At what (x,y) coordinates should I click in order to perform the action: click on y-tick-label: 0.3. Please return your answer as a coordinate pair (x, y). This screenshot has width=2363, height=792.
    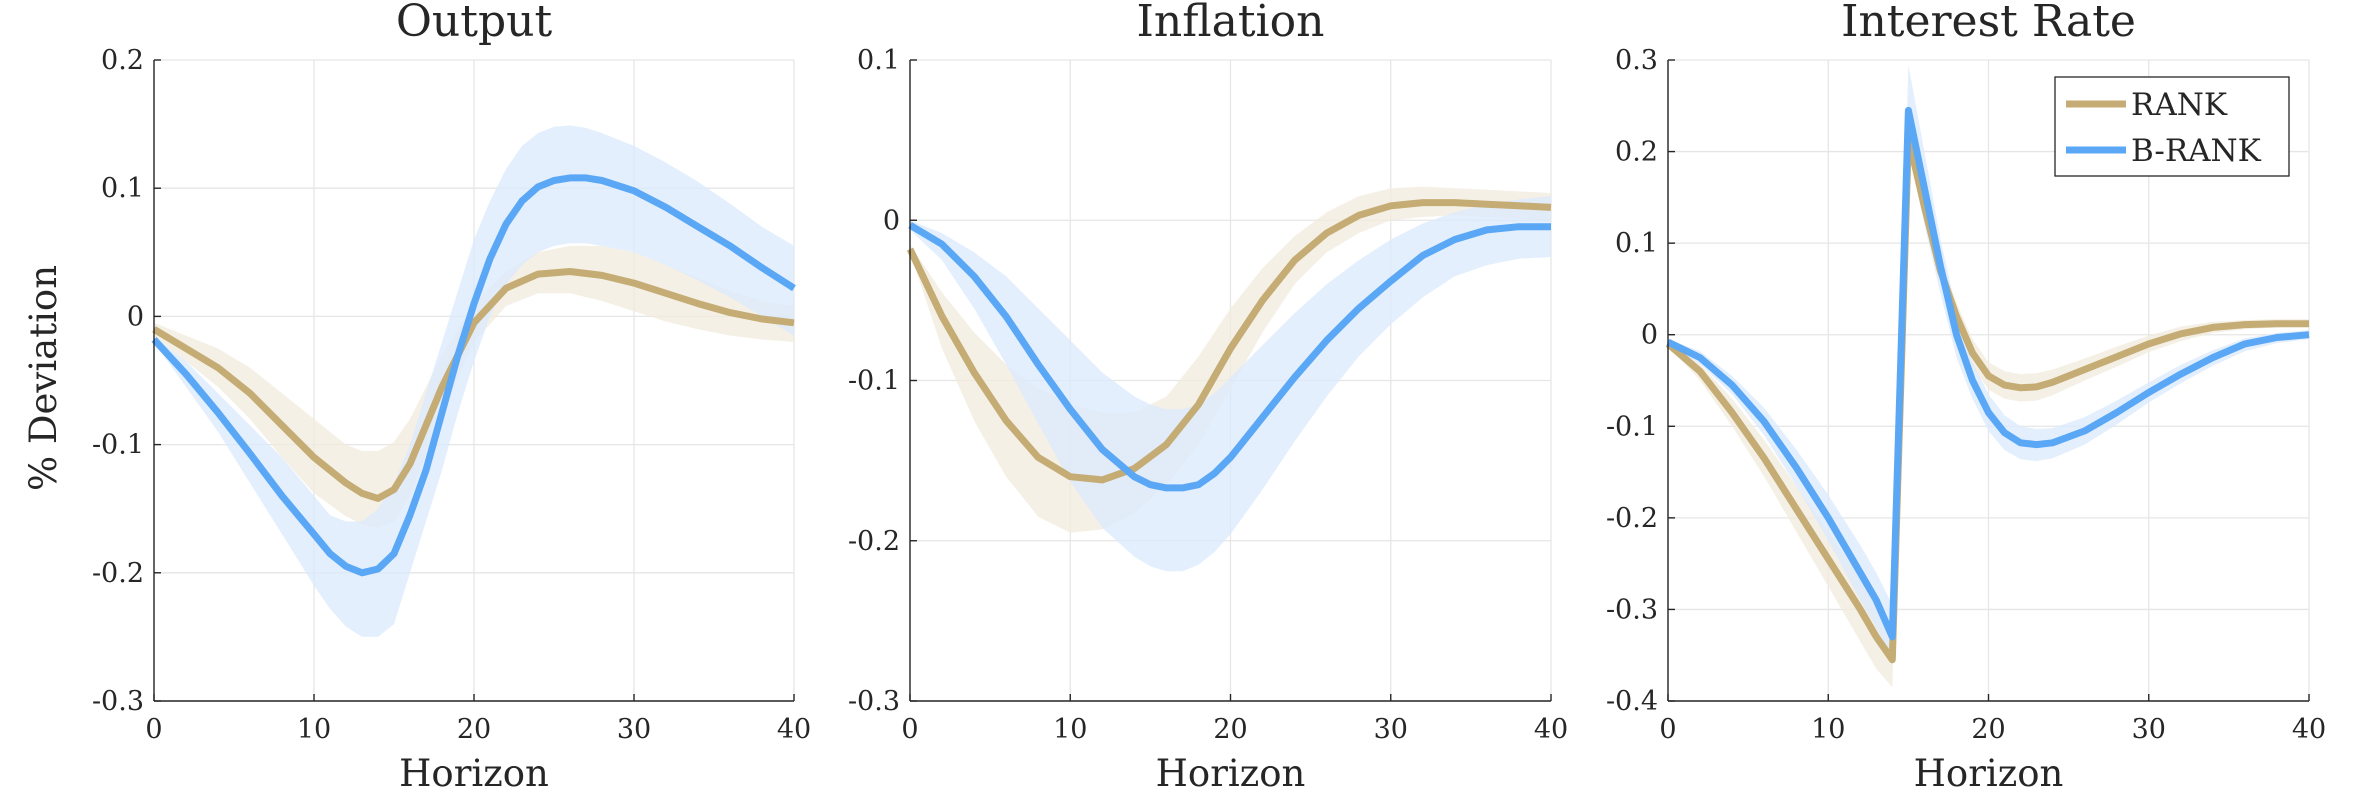
    Looking at the image, I should click on (1636, 60).